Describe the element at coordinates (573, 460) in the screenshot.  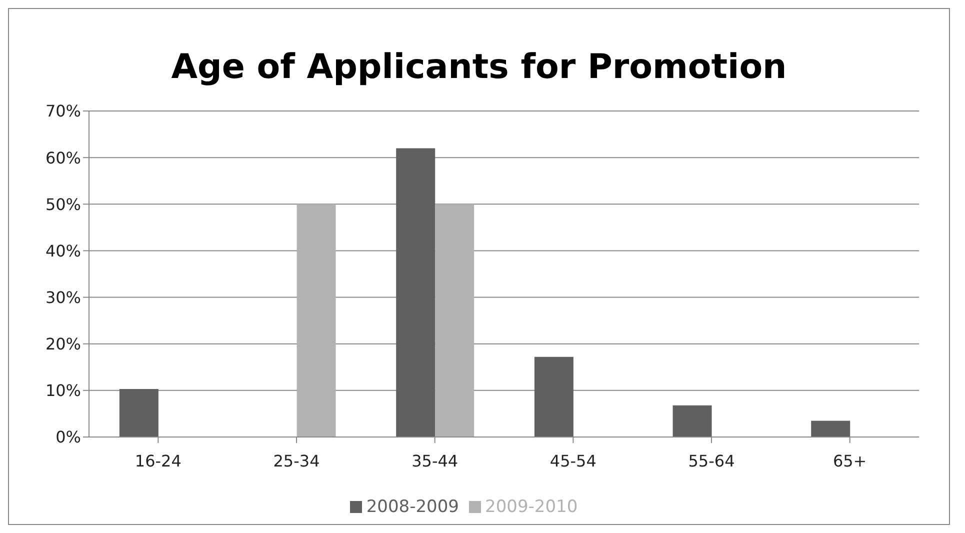
I see `x-tick-label: 45-54` at that location.